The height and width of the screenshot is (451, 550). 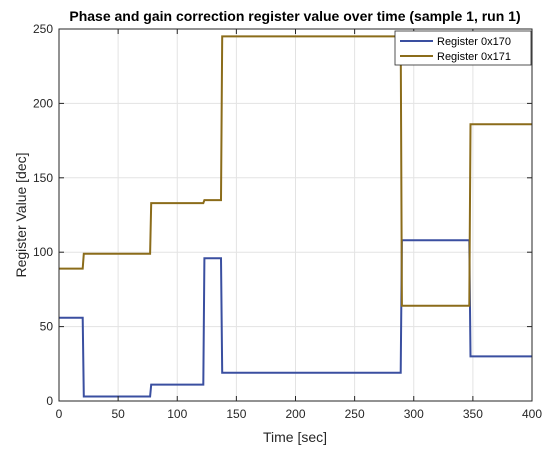 I want to click on legend: Register 0x170 Register 0x171, so click(x=463, y=48).